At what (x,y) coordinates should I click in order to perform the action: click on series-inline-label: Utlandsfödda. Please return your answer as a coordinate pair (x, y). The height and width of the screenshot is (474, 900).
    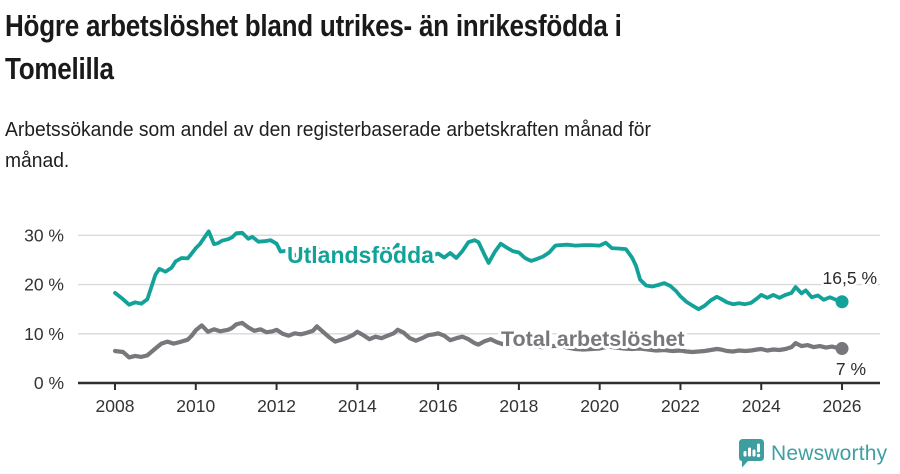
    Looking at the image, I should click on (360, 255).